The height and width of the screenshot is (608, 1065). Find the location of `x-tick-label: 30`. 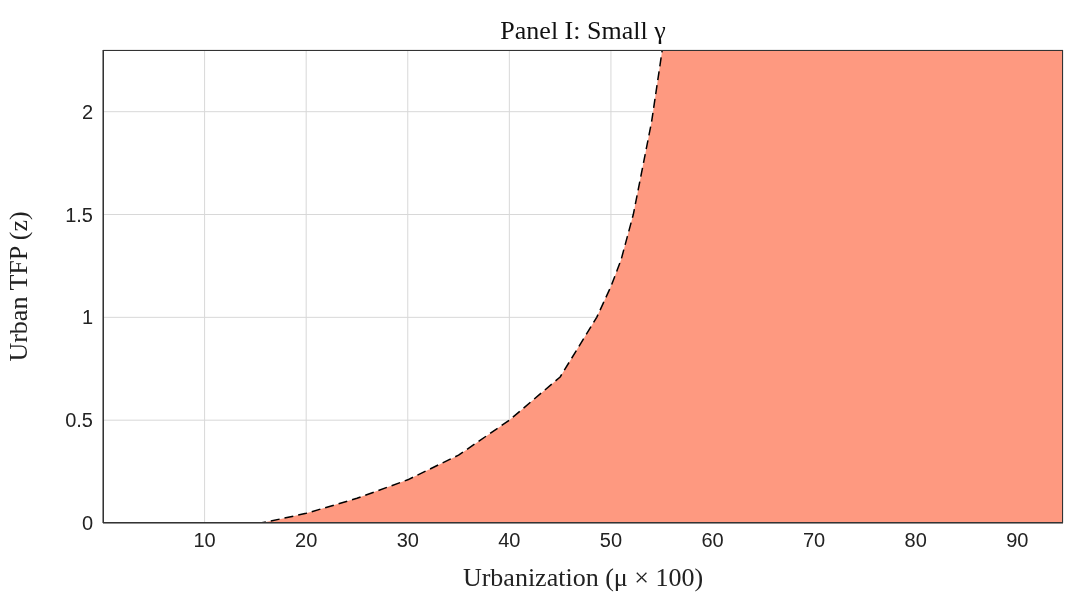

x-tick-label: 30 is located at coordinates (407, 540).